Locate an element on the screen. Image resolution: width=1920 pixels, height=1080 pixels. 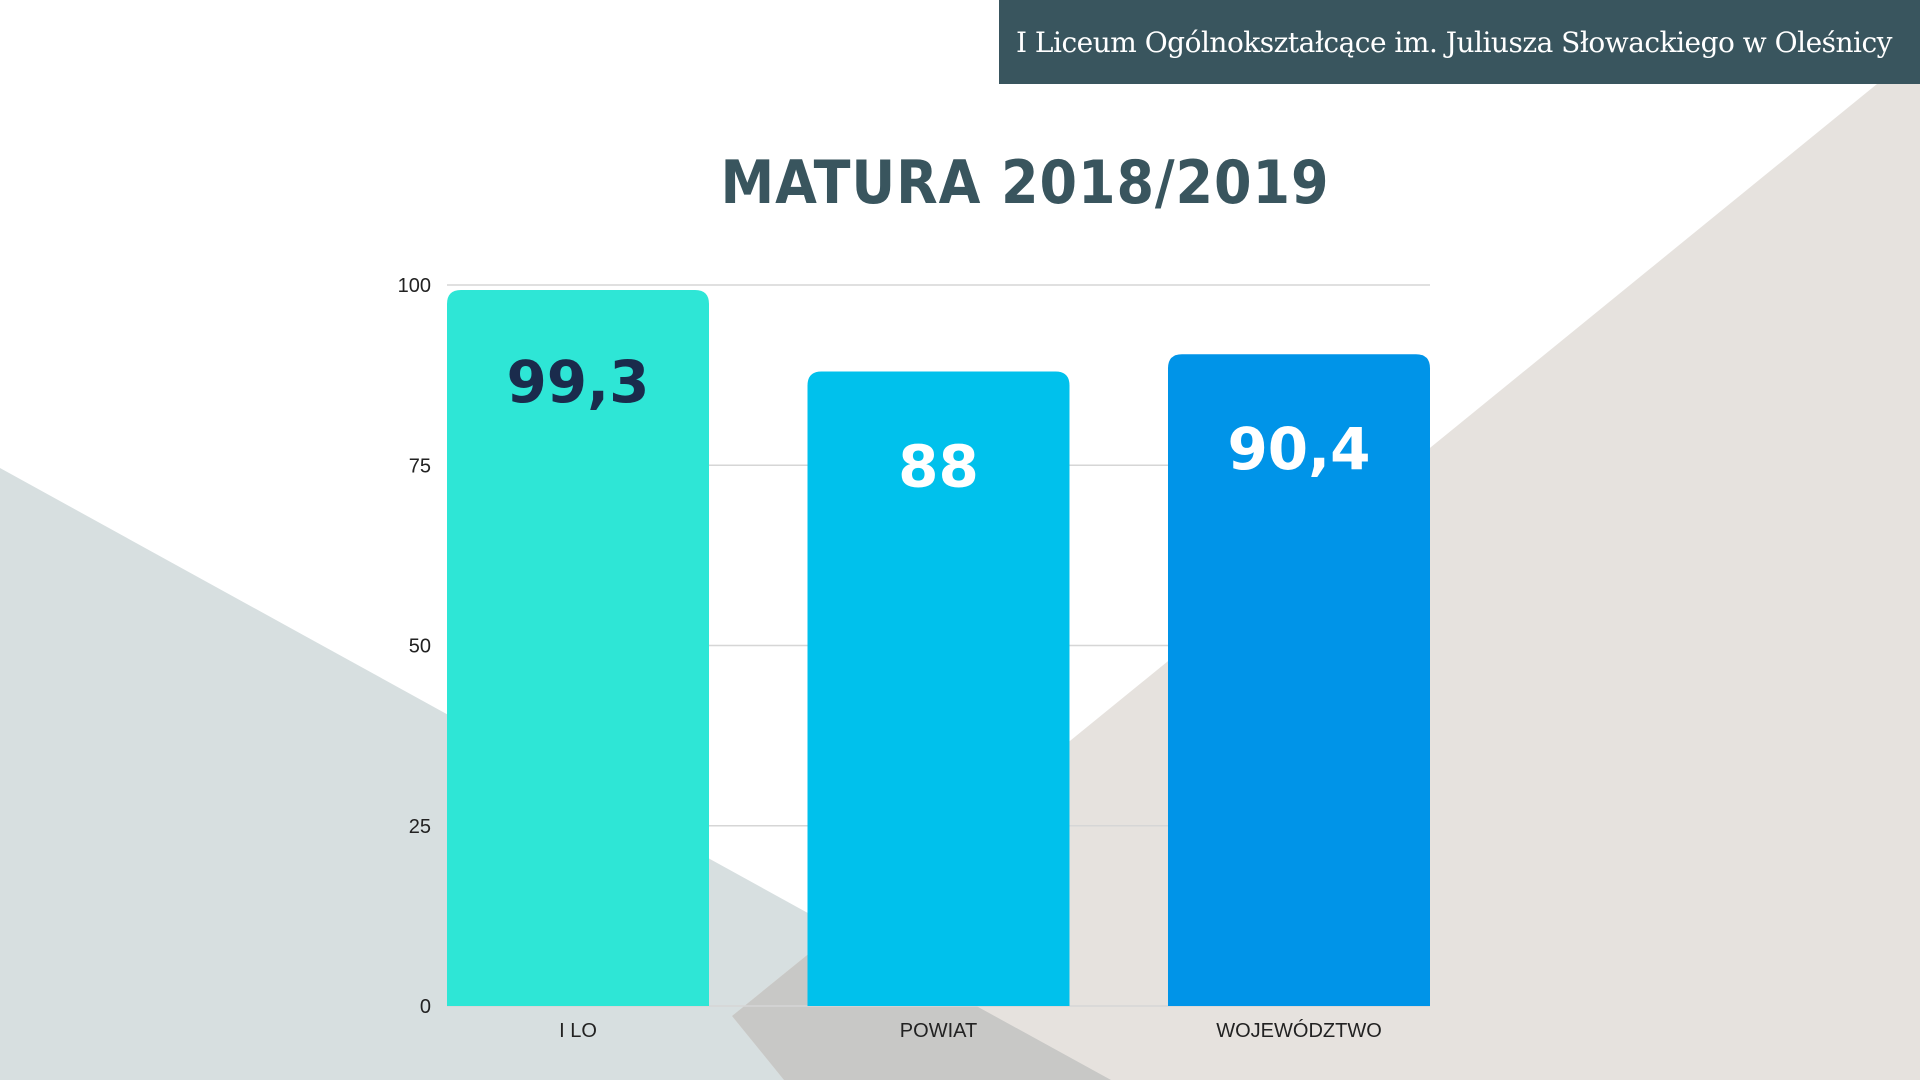
y-tick-label: 100 is located at coordinates (414, 286).